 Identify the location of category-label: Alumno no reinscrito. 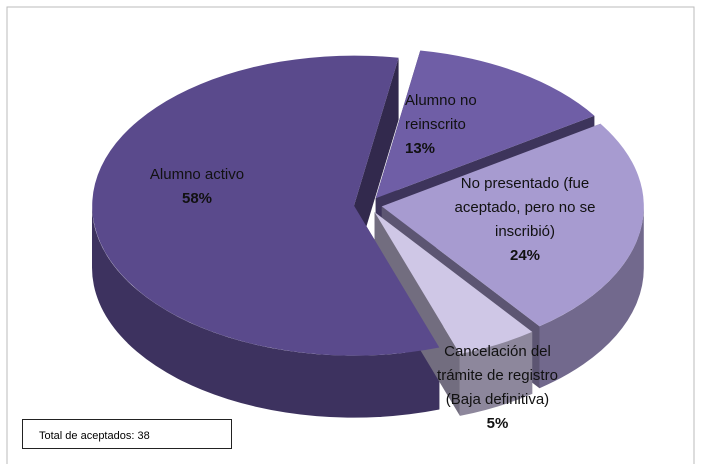
(441, 112).